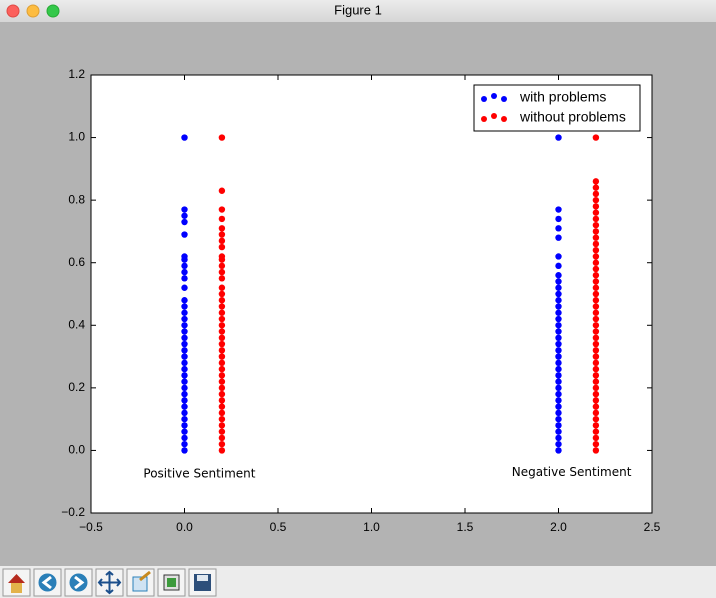 The height and width of the screenshot is (598, 716). What do you see at coordinates (33, 11) in the screenshot?
I see `minimize-button` at bounding box center [33, 11].